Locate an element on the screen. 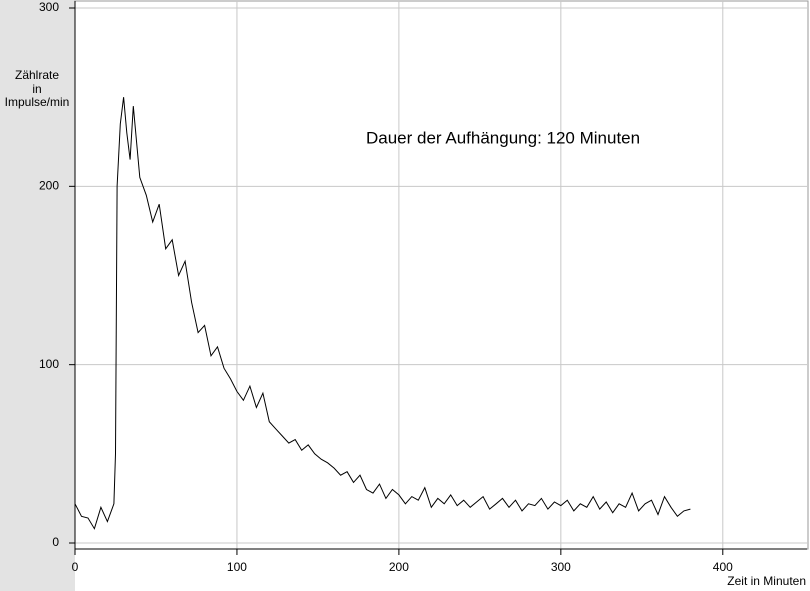  y-label: Impulse/min is located at coordinates (37, 102).